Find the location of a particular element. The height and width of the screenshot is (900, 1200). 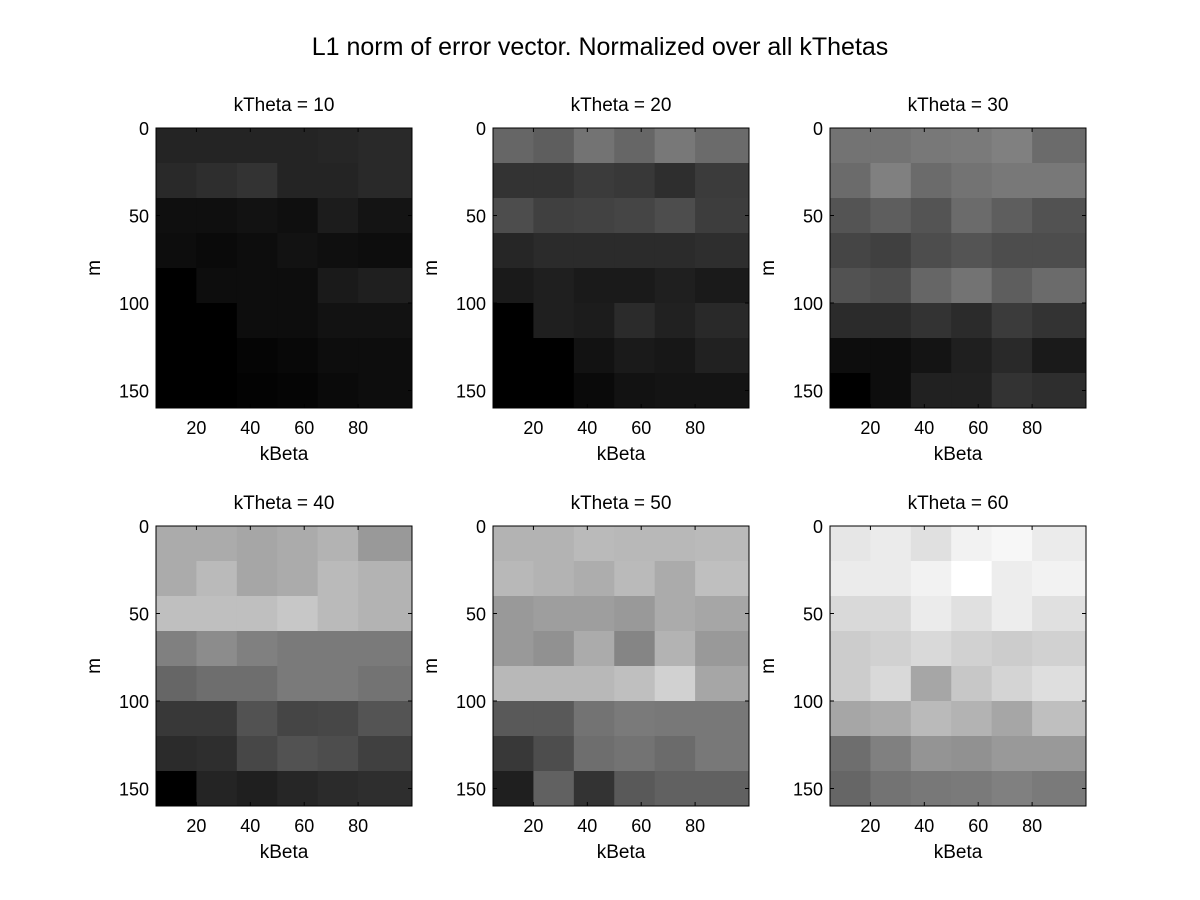

y-tick-label: 100 is located at coordinates (471, 702).